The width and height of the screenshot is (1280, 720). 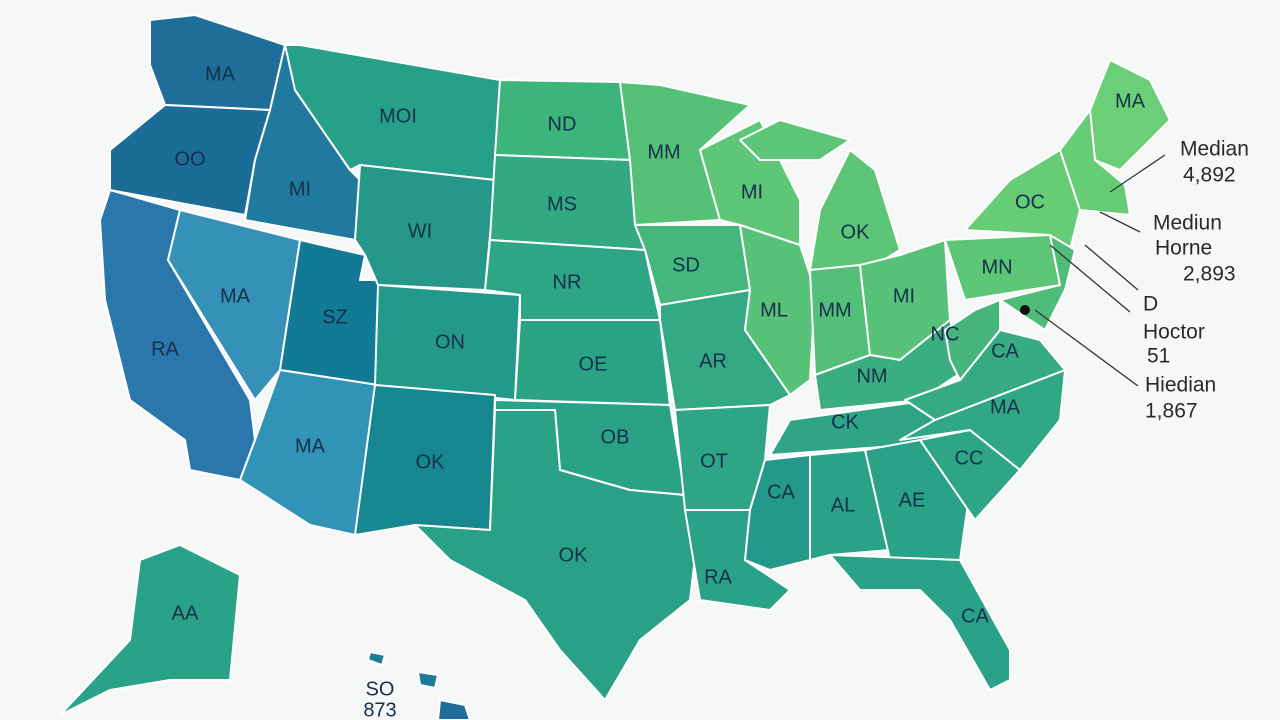 I want to click on annotation-text: Mediun, so click(x=1187, y=223).